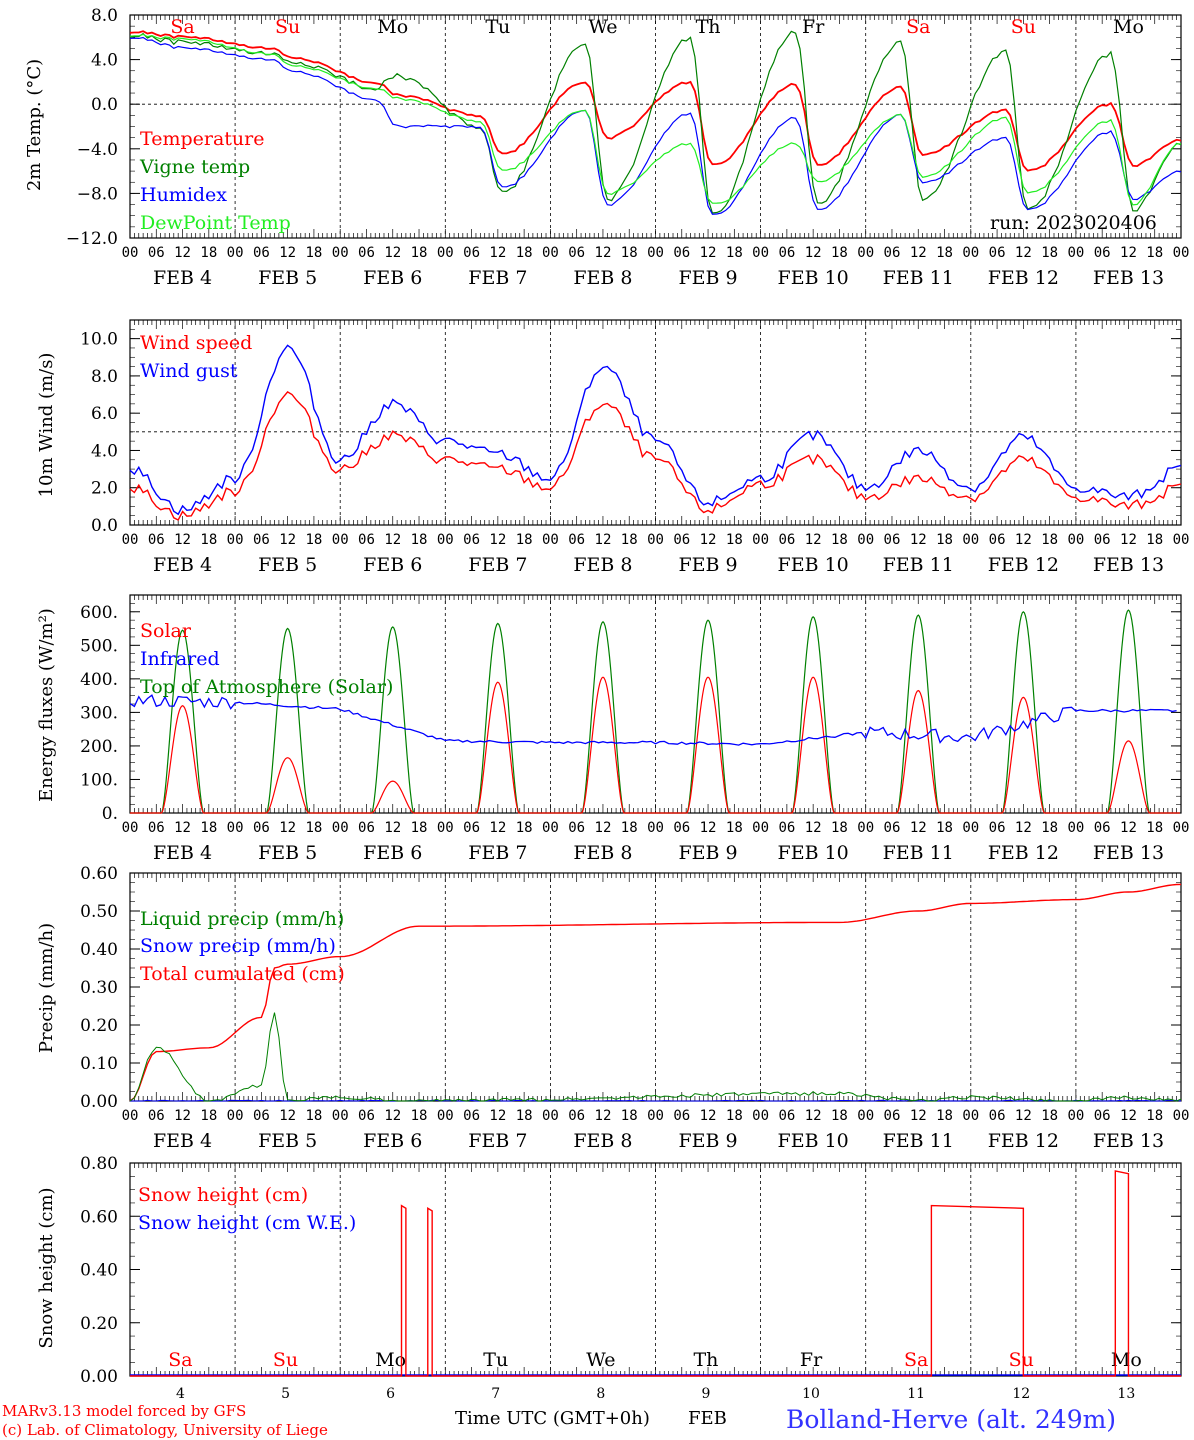  What do you see at coordinates (287, 27) in the screenshot?
I see `day-name: Su` at bounding box center [287, 27].